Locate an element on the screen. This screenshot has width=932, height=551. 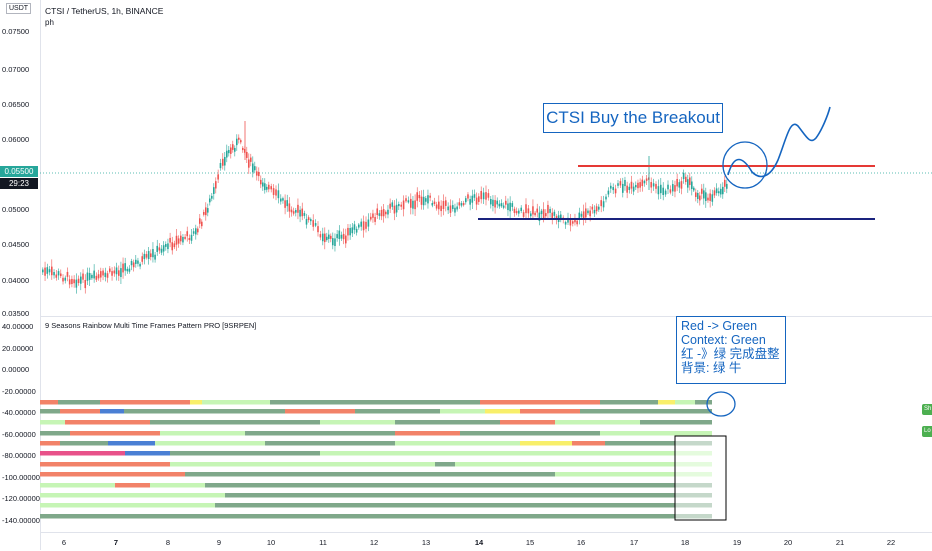
side-button-sh: Sh is located at coordinates (927, 409).